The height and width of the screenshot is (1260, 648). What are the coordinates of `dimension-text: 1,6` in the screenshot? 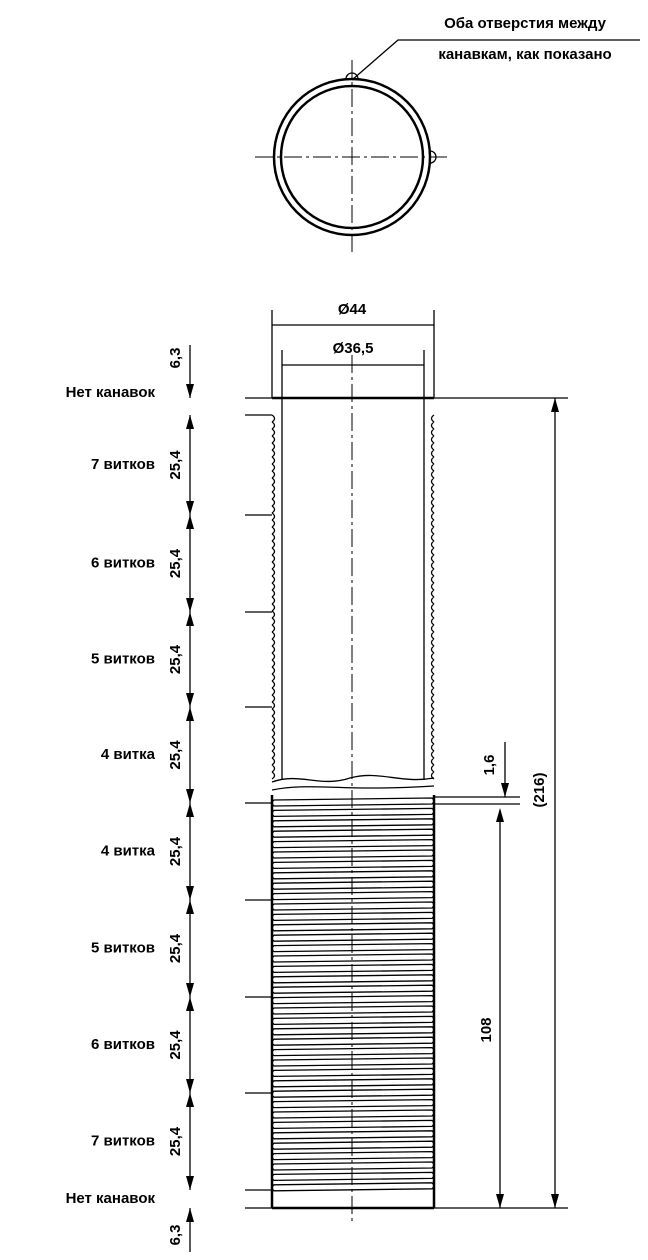 It's located at (489, 765).